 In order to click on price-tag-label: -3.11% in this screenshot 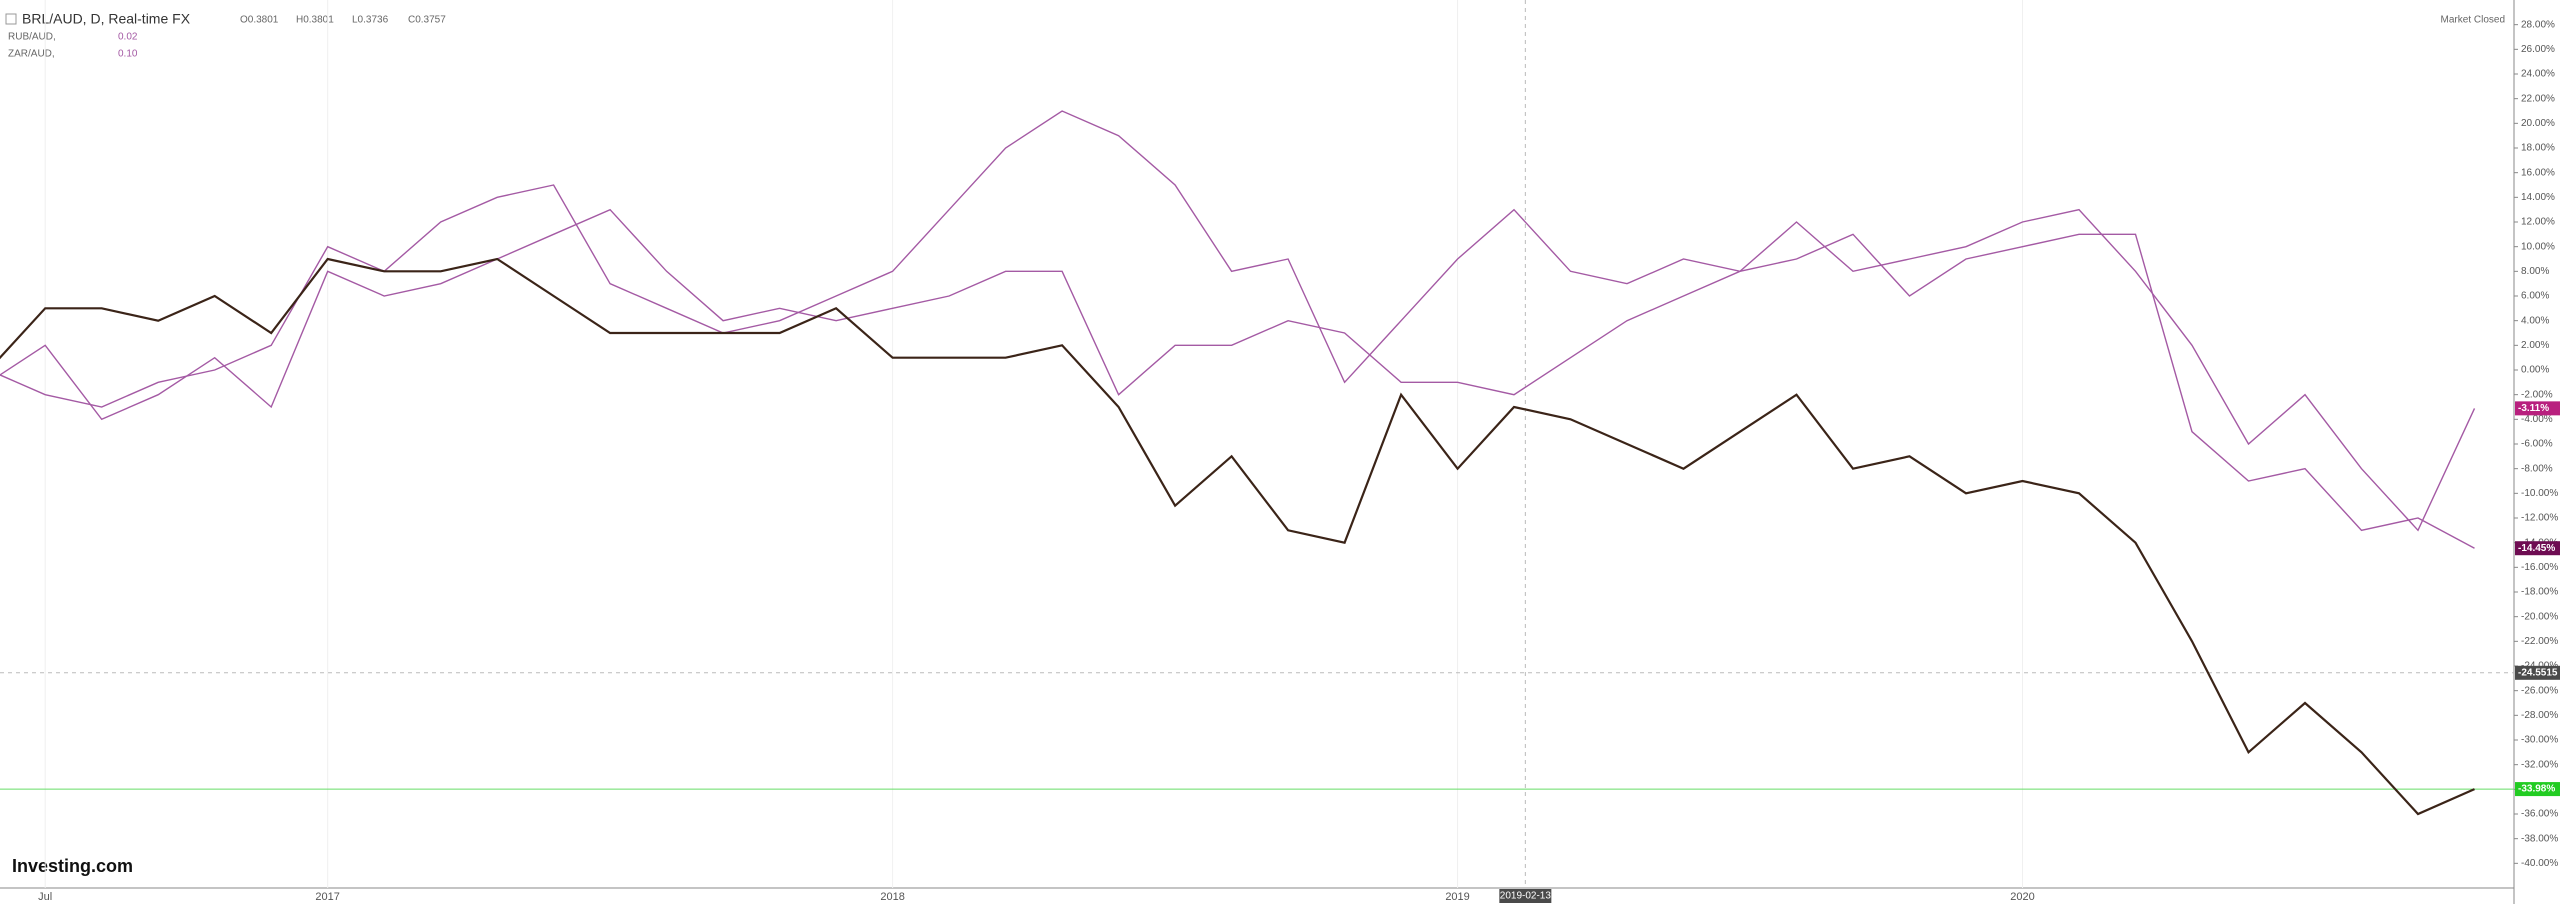, I will do `click(2533, 408)`.